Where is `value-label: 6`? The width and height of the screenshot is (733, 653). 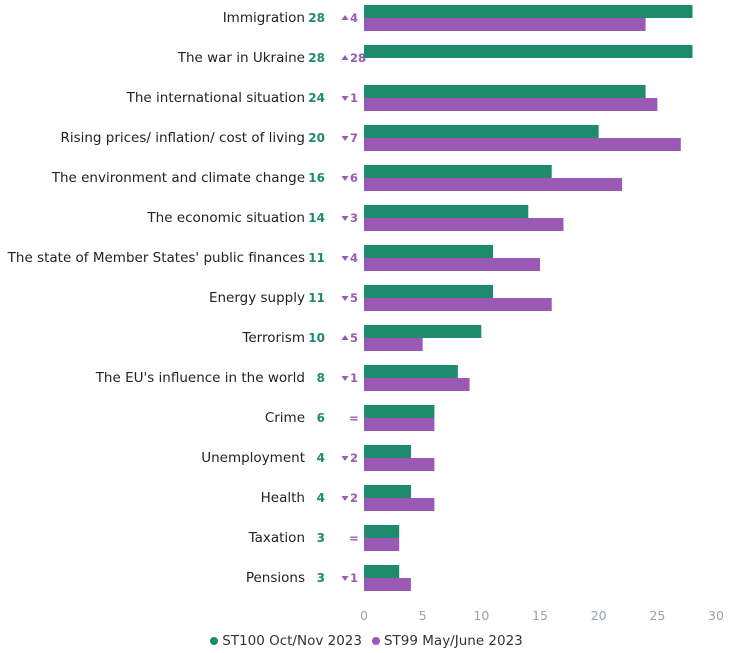
value-label: 6 is located at coordinates (321, 418).